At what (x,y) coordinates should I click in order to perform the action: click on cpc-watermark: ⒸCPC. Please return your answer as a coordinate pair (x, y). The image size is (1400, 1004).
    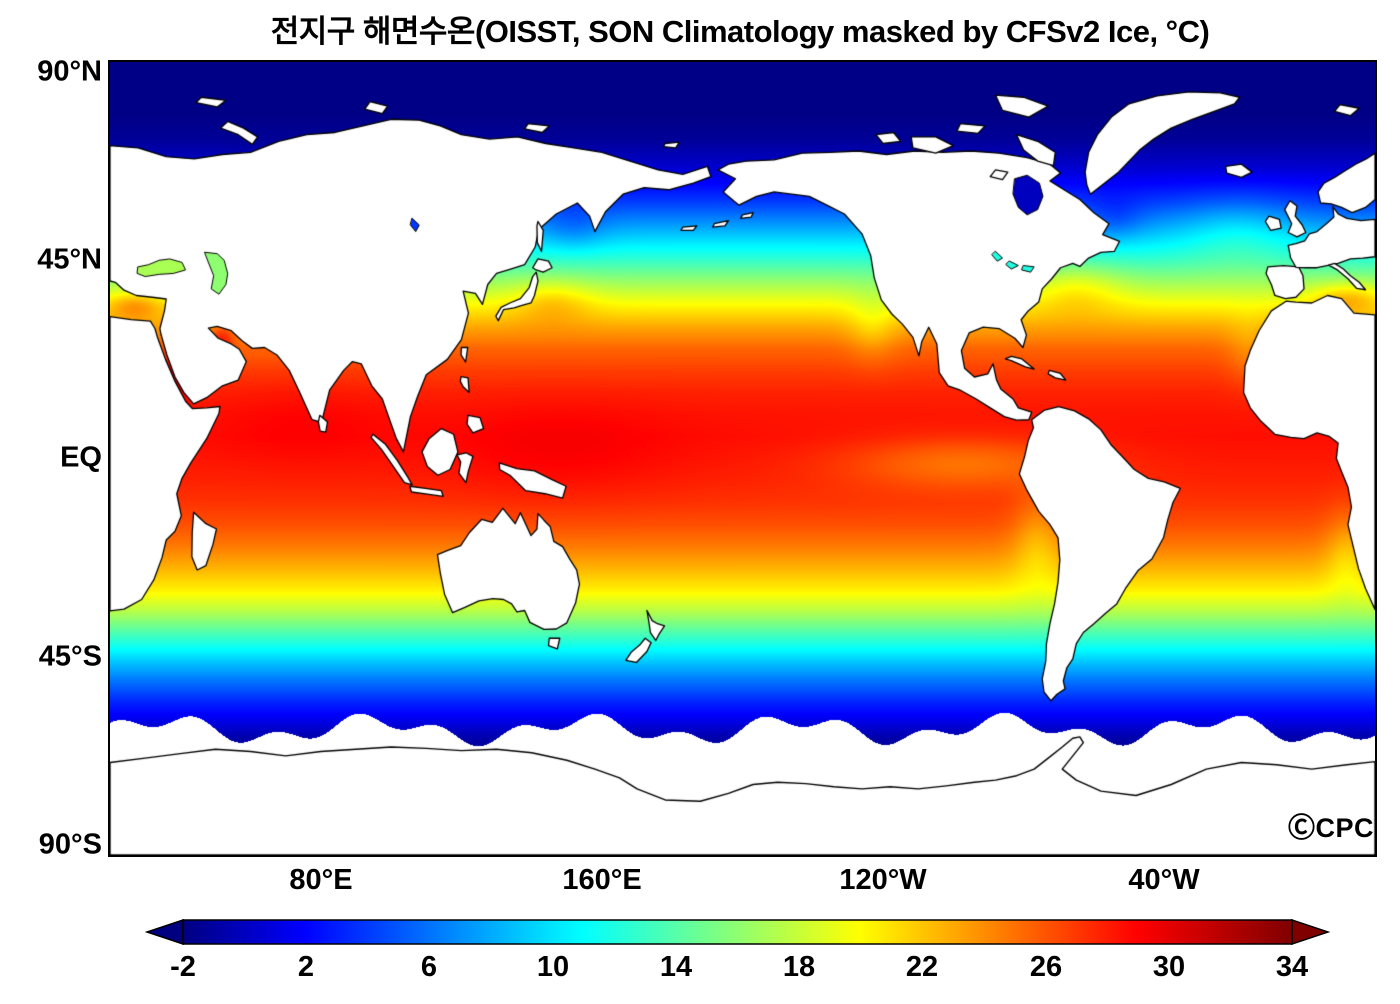
    Looking at the image, I should click on (1331, 828).